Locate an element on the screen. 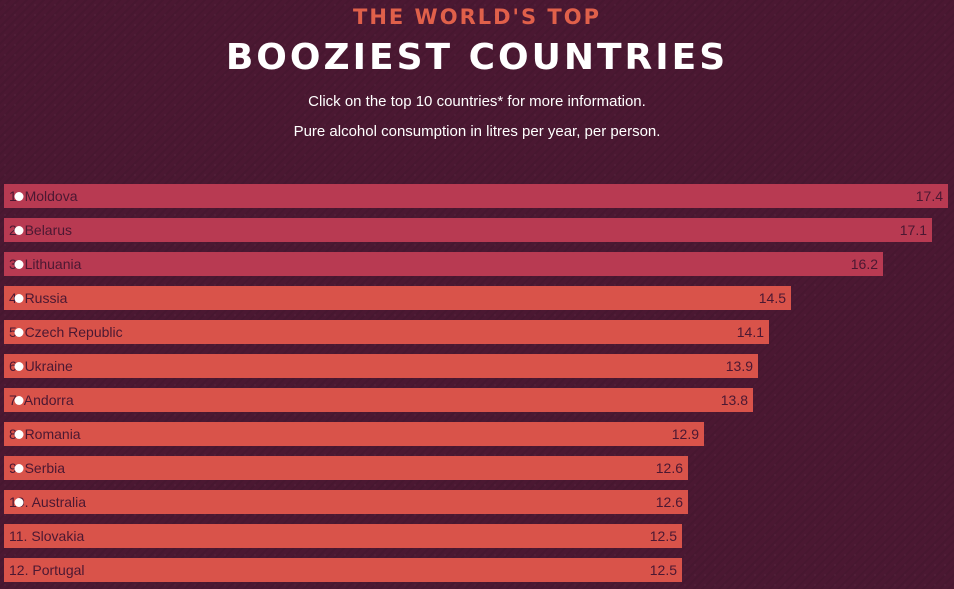  bar-row: 8. Romania 12.9 is located at coordinates (354, 434).